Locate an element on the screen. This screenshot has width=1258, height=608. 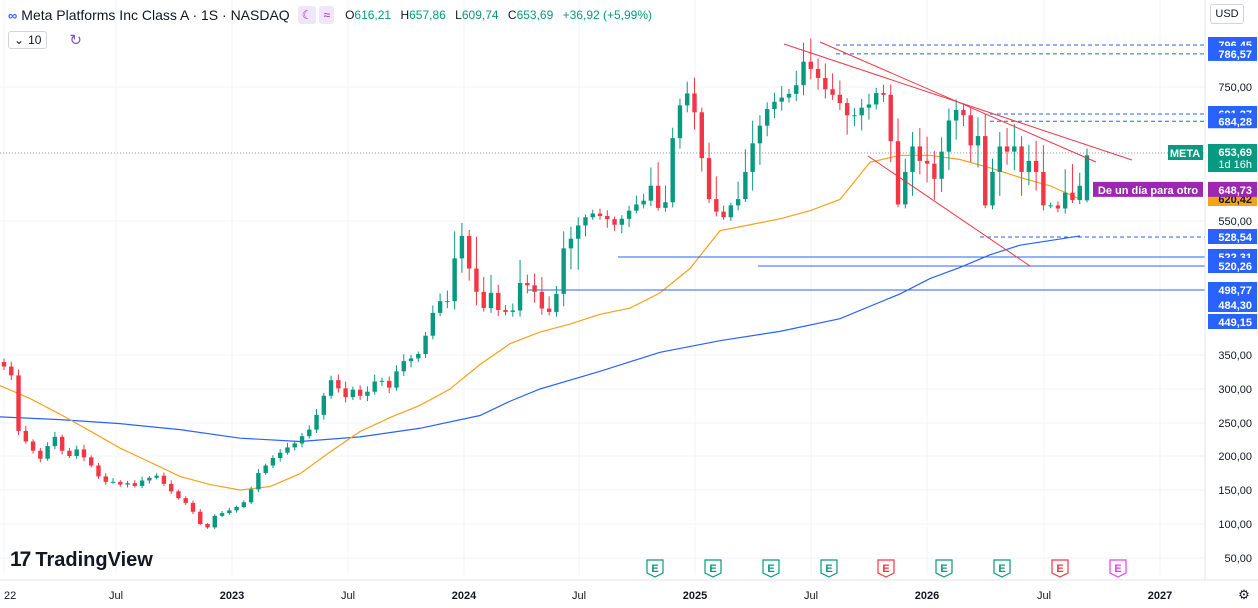
earnings-marker-1: E is located at coordinates (713, 568).